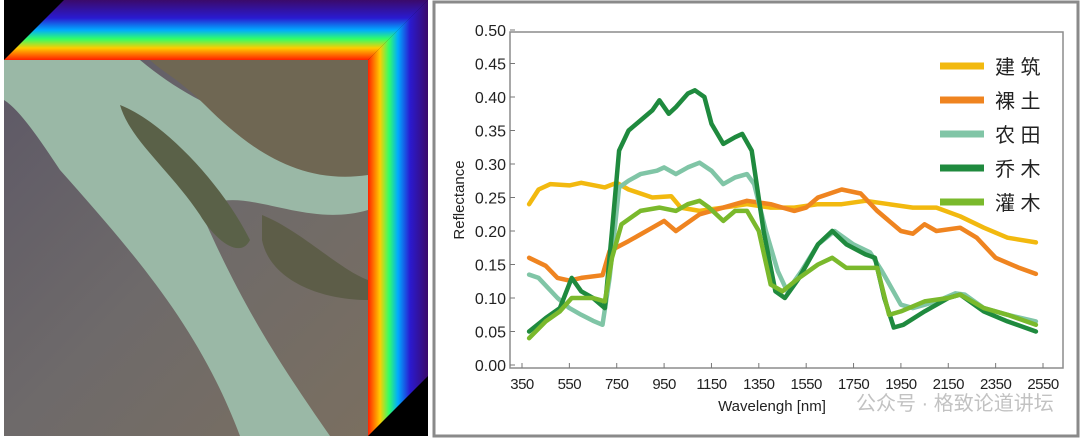 Image resolution: width=1080 pixels, height=439 pixels. I want to click on y-tick-label: 0.05, so click(490, 333).